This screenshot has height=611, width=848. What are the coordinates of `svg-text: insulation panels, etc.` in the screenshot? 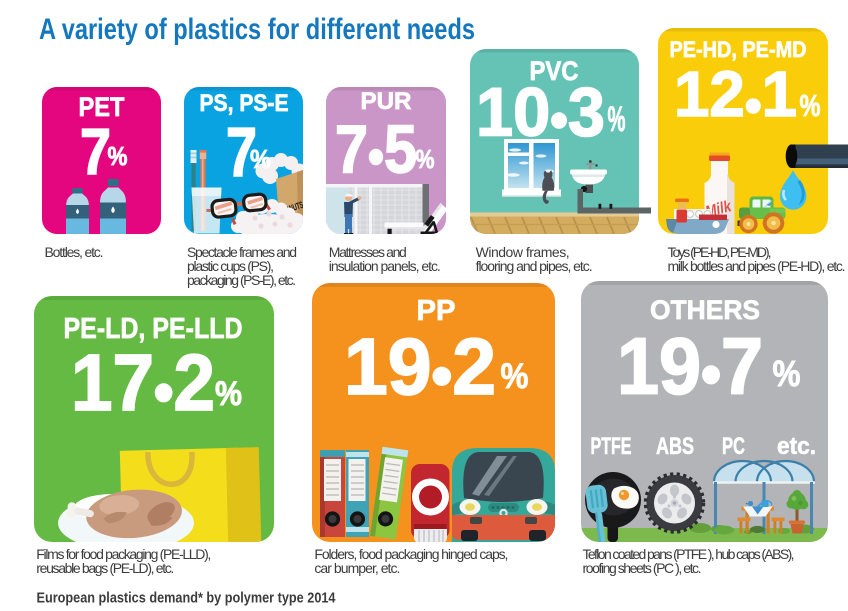 It's located at (385, 266).